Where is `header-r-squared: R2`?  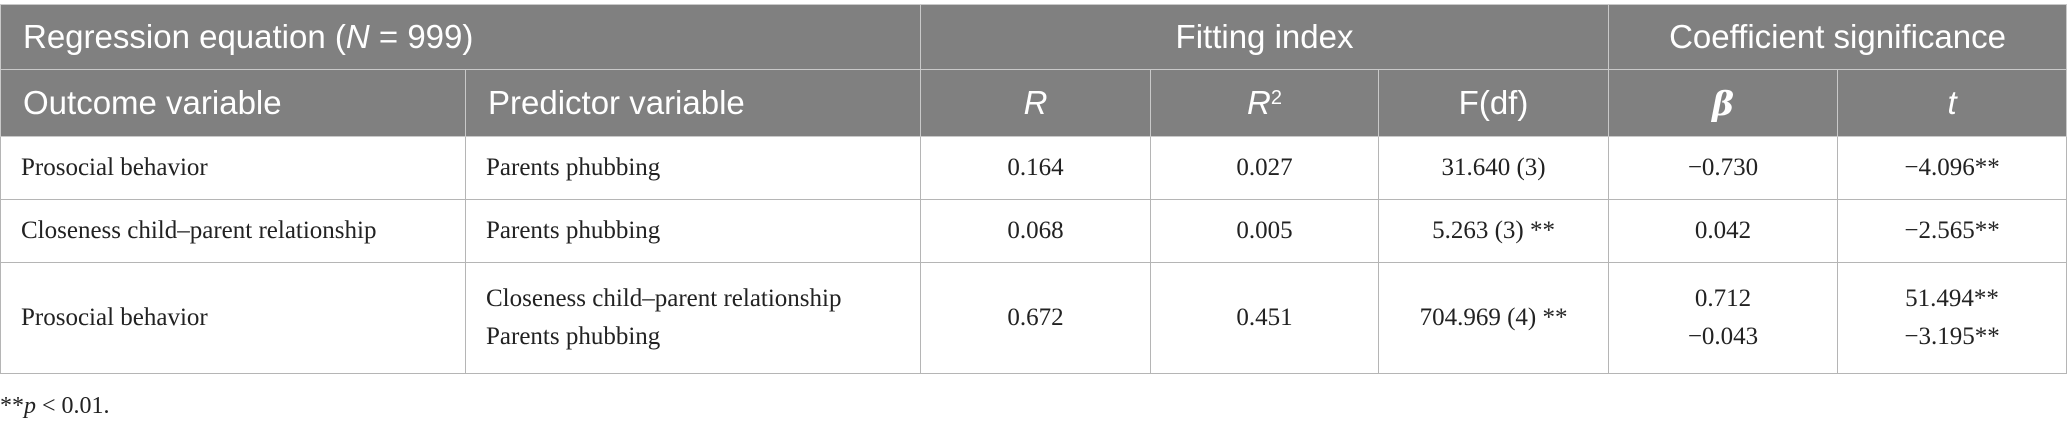
header-r-squared: R2 is located at coordinates (1265, 103).